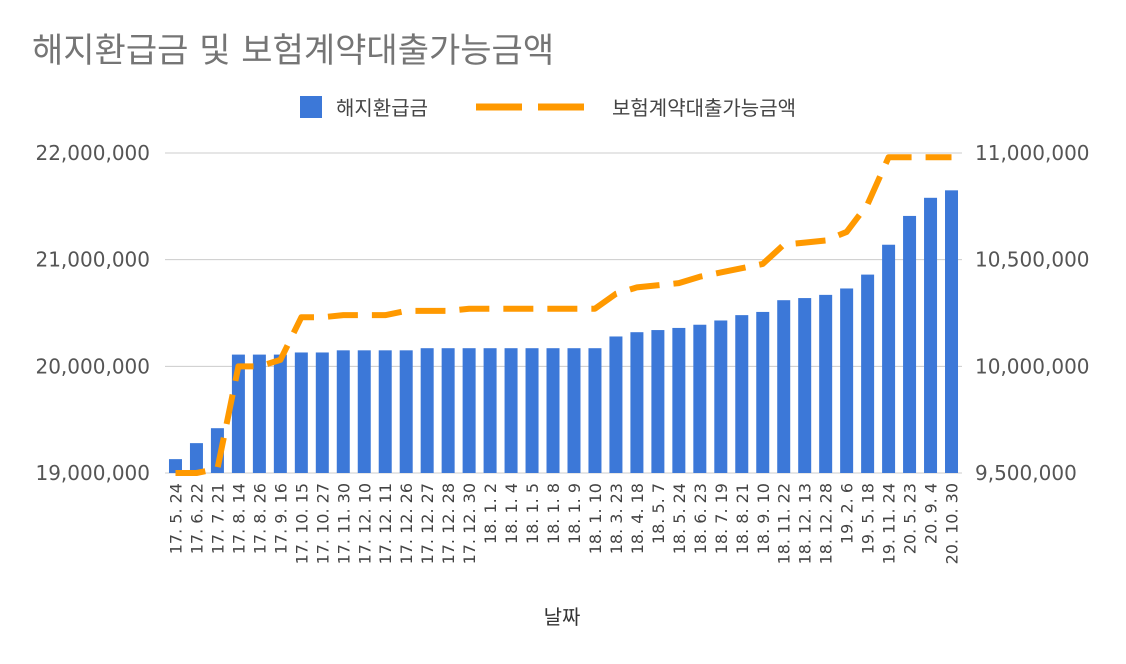 The width and height of the screenshot is (1126, 664). What do you see at coordinates (952, 523) in the screenshot?
I see `x-tick-label: 20. 10. 30` at bounding box center [952, 523].